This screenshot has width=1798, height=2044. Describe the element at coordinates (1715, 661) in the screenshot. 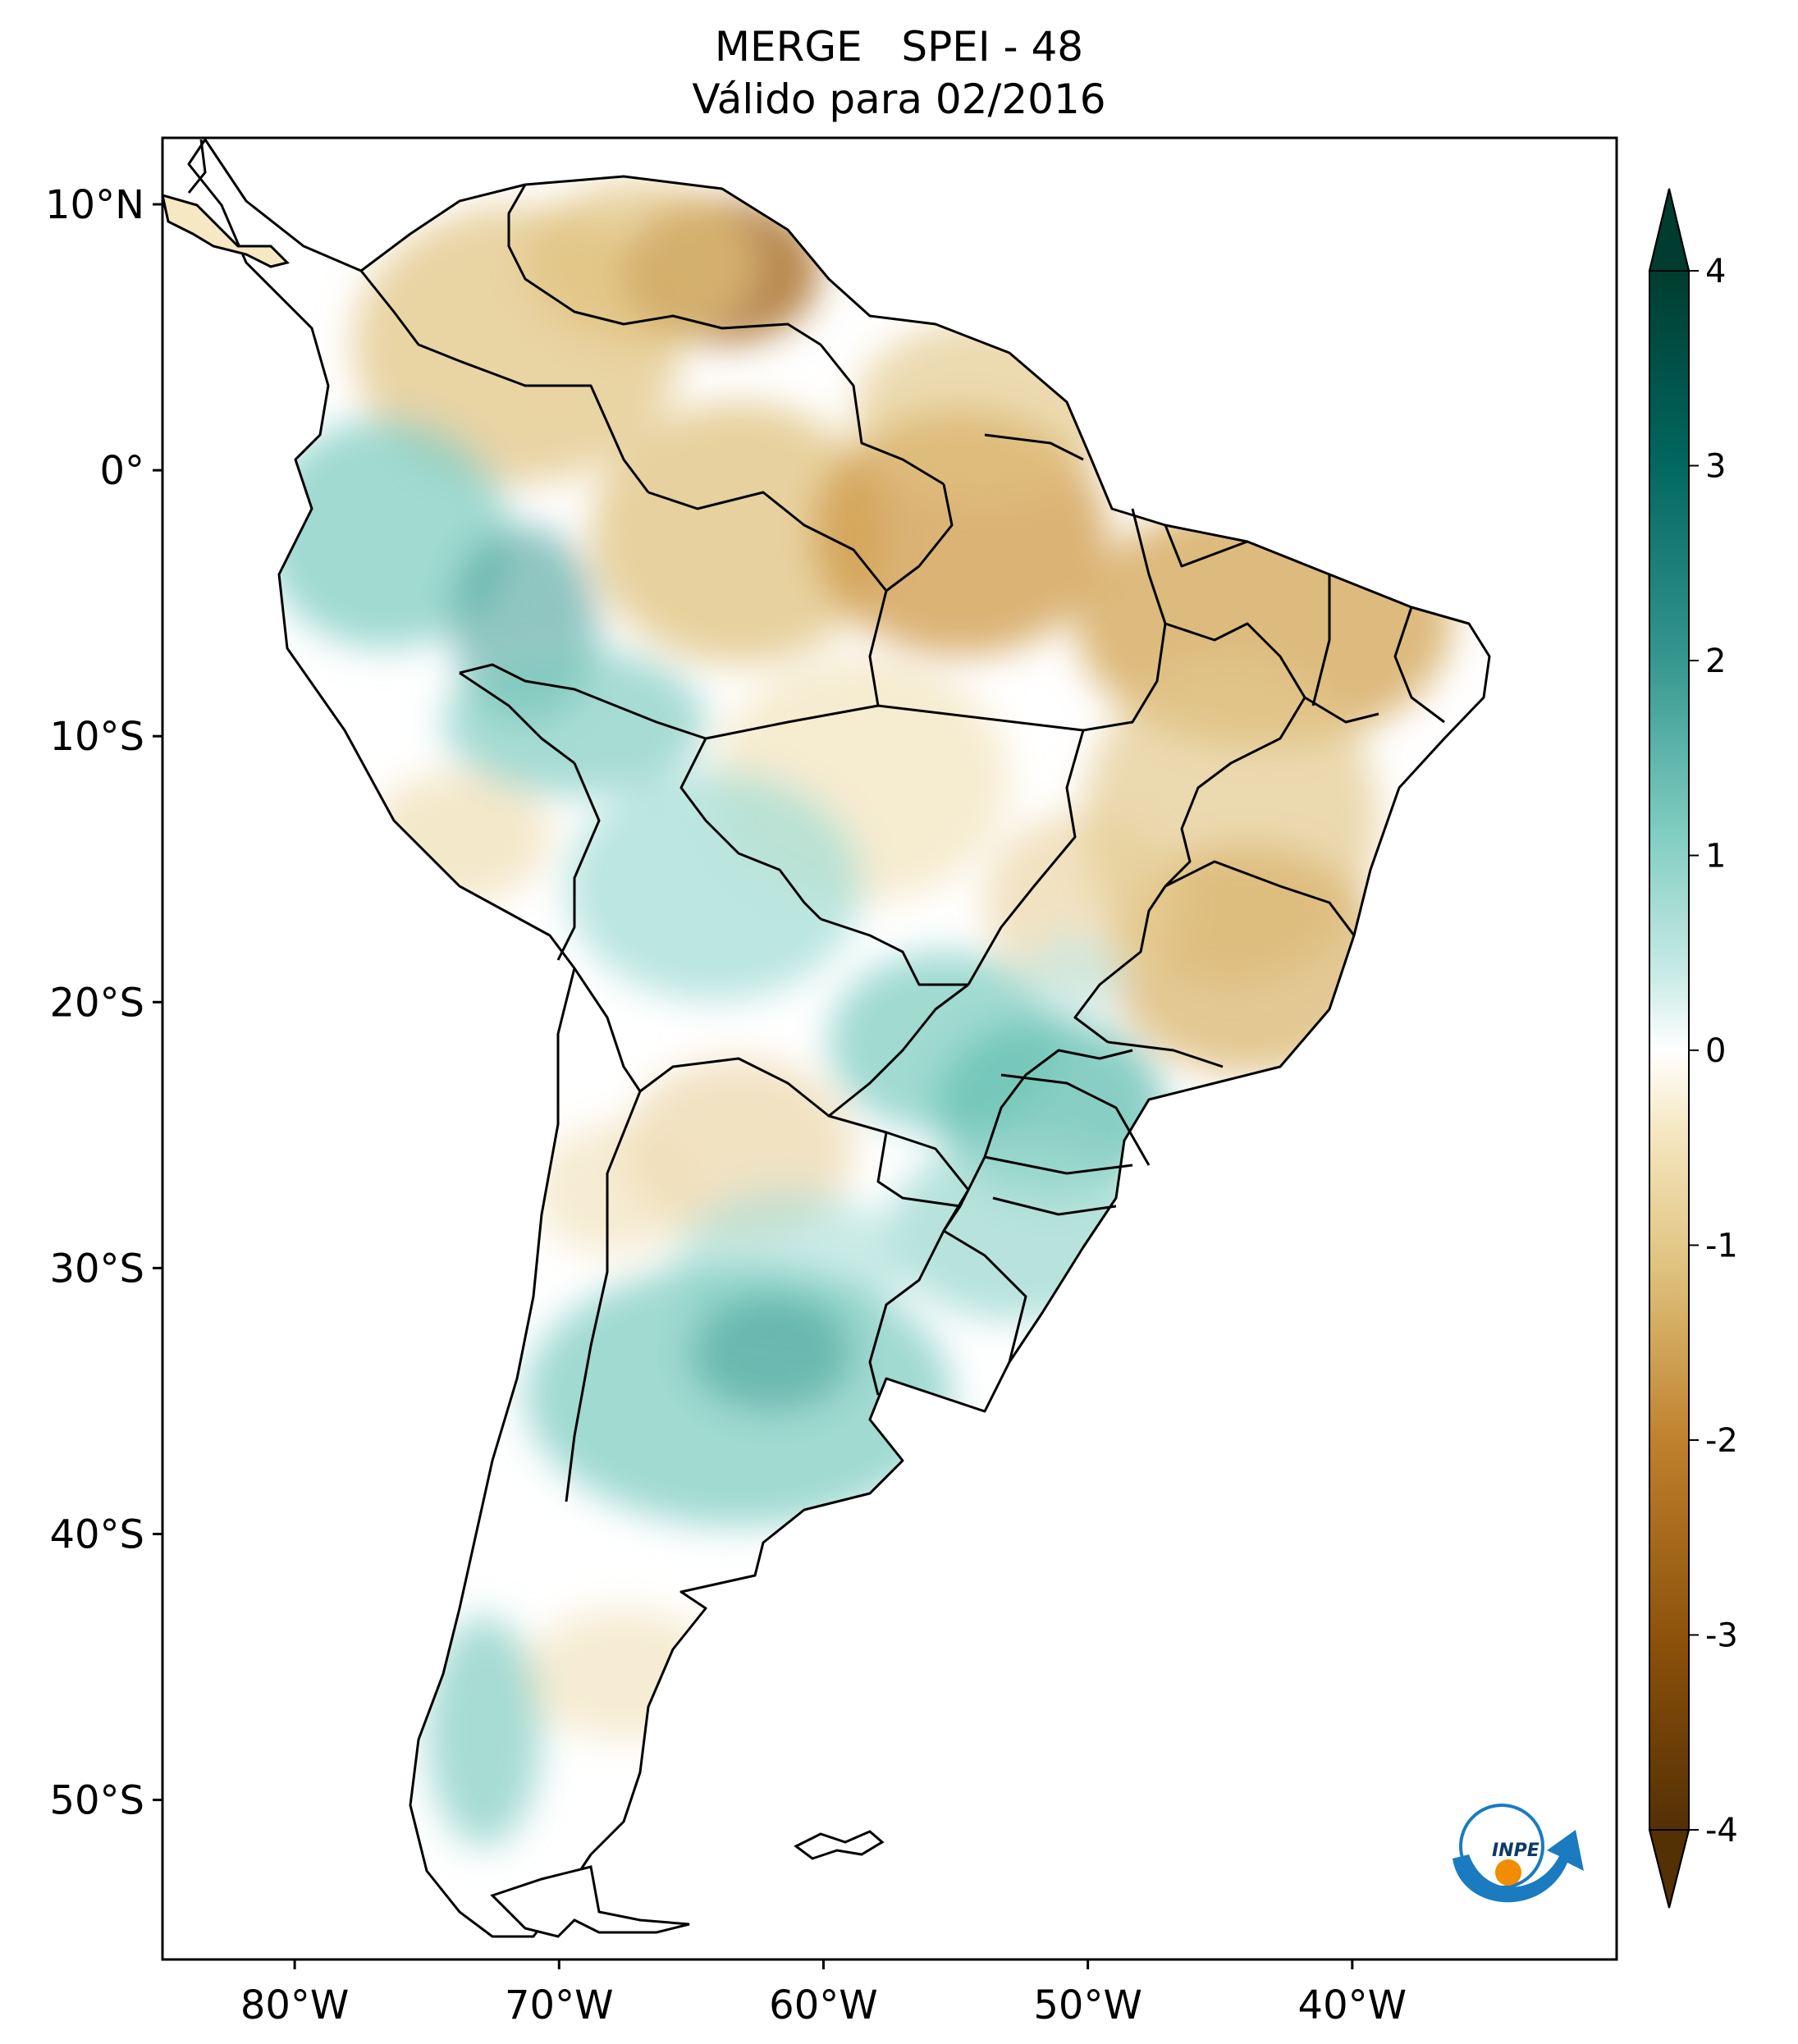

I see `colorbar-tick-label: 2` at that location.